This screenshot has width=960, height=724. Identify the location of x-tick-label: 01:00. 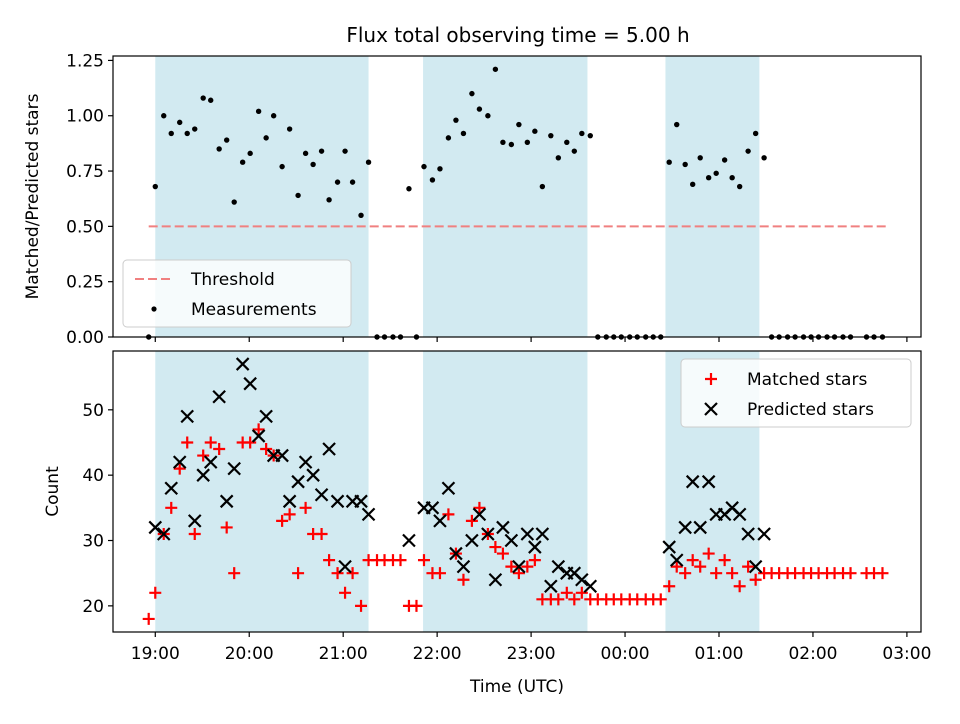
(719, 654).